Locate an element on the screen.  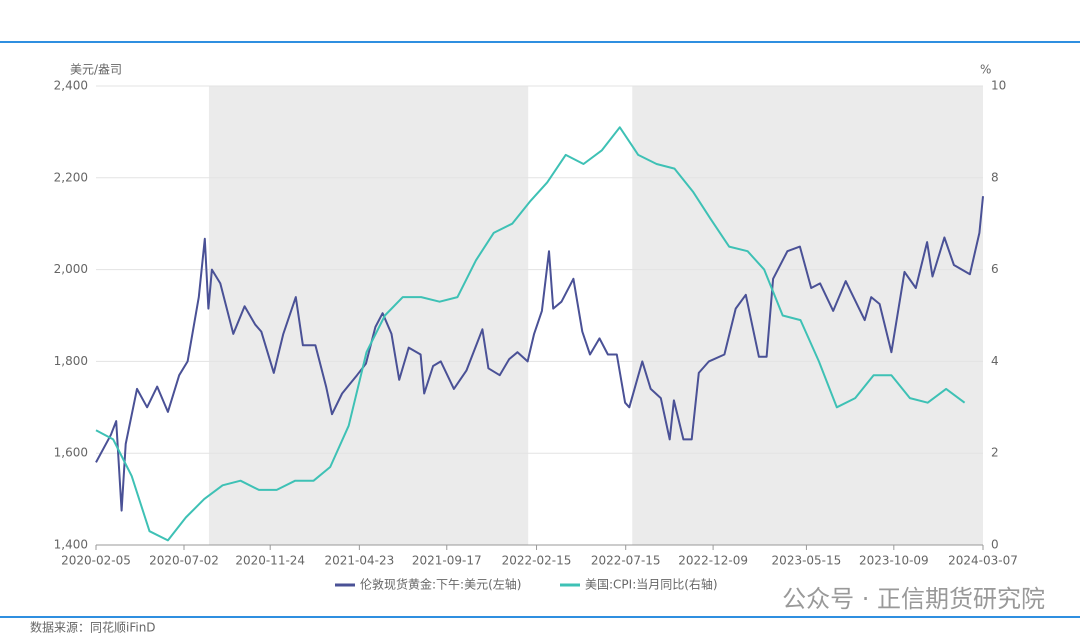
x-tick-label: 2024-03-07 is located at coordinates (983, 561).